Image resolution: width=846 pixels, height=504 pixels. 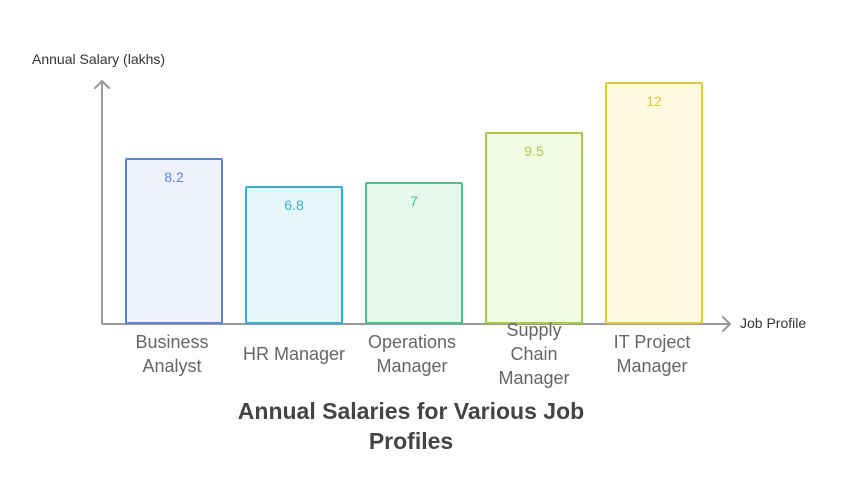 I want to click on category-label: Business Analyst, so click(x=172, y=354).